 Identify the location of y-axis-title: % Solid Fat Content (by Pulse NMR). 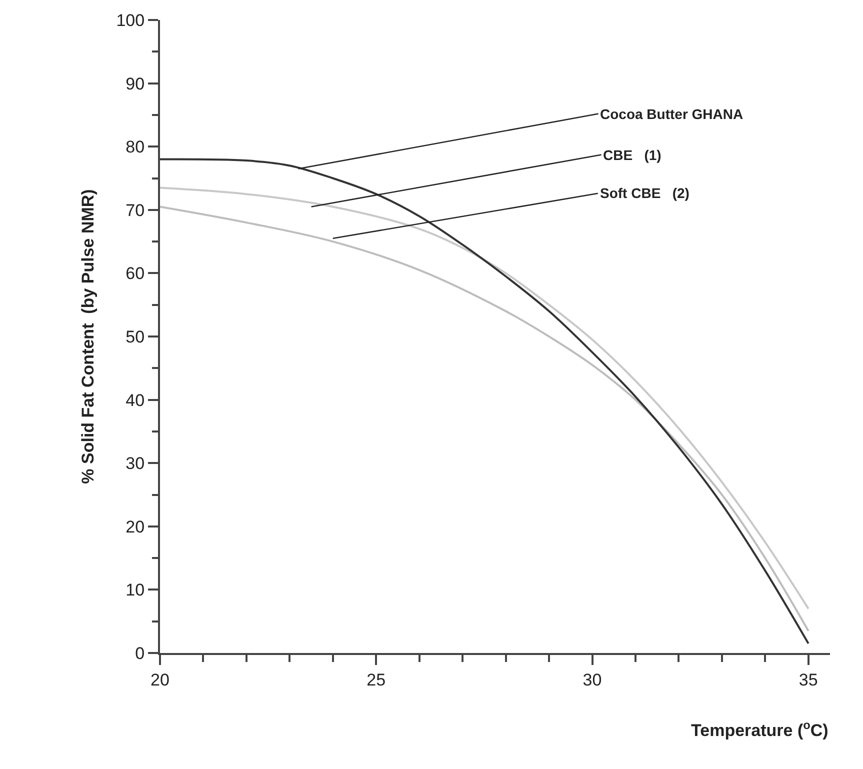
(88, 336).